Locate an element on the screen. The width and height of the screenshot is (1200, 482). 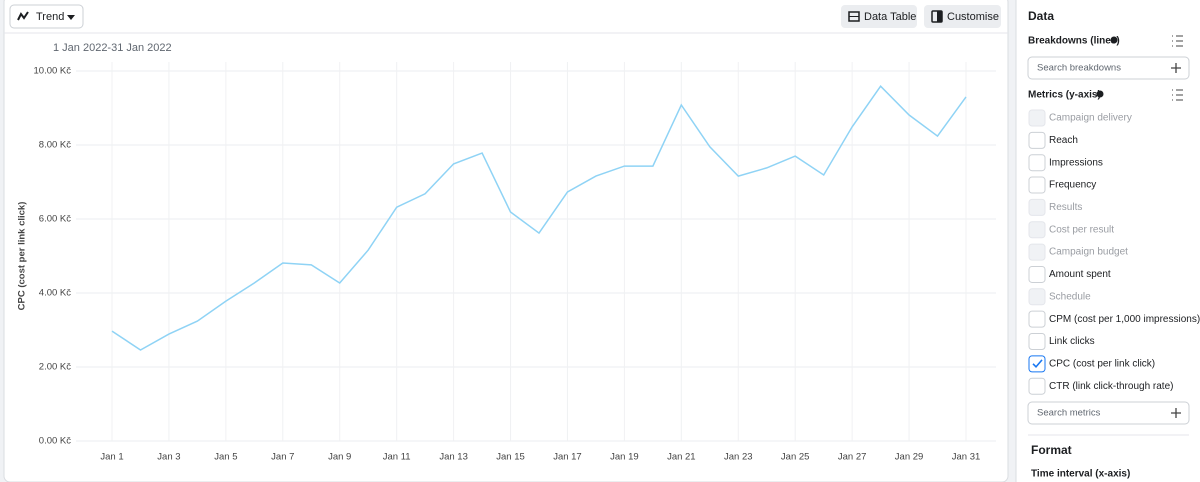
y-tick-label: 2.00 Kč is located at coordinates (55, 367).